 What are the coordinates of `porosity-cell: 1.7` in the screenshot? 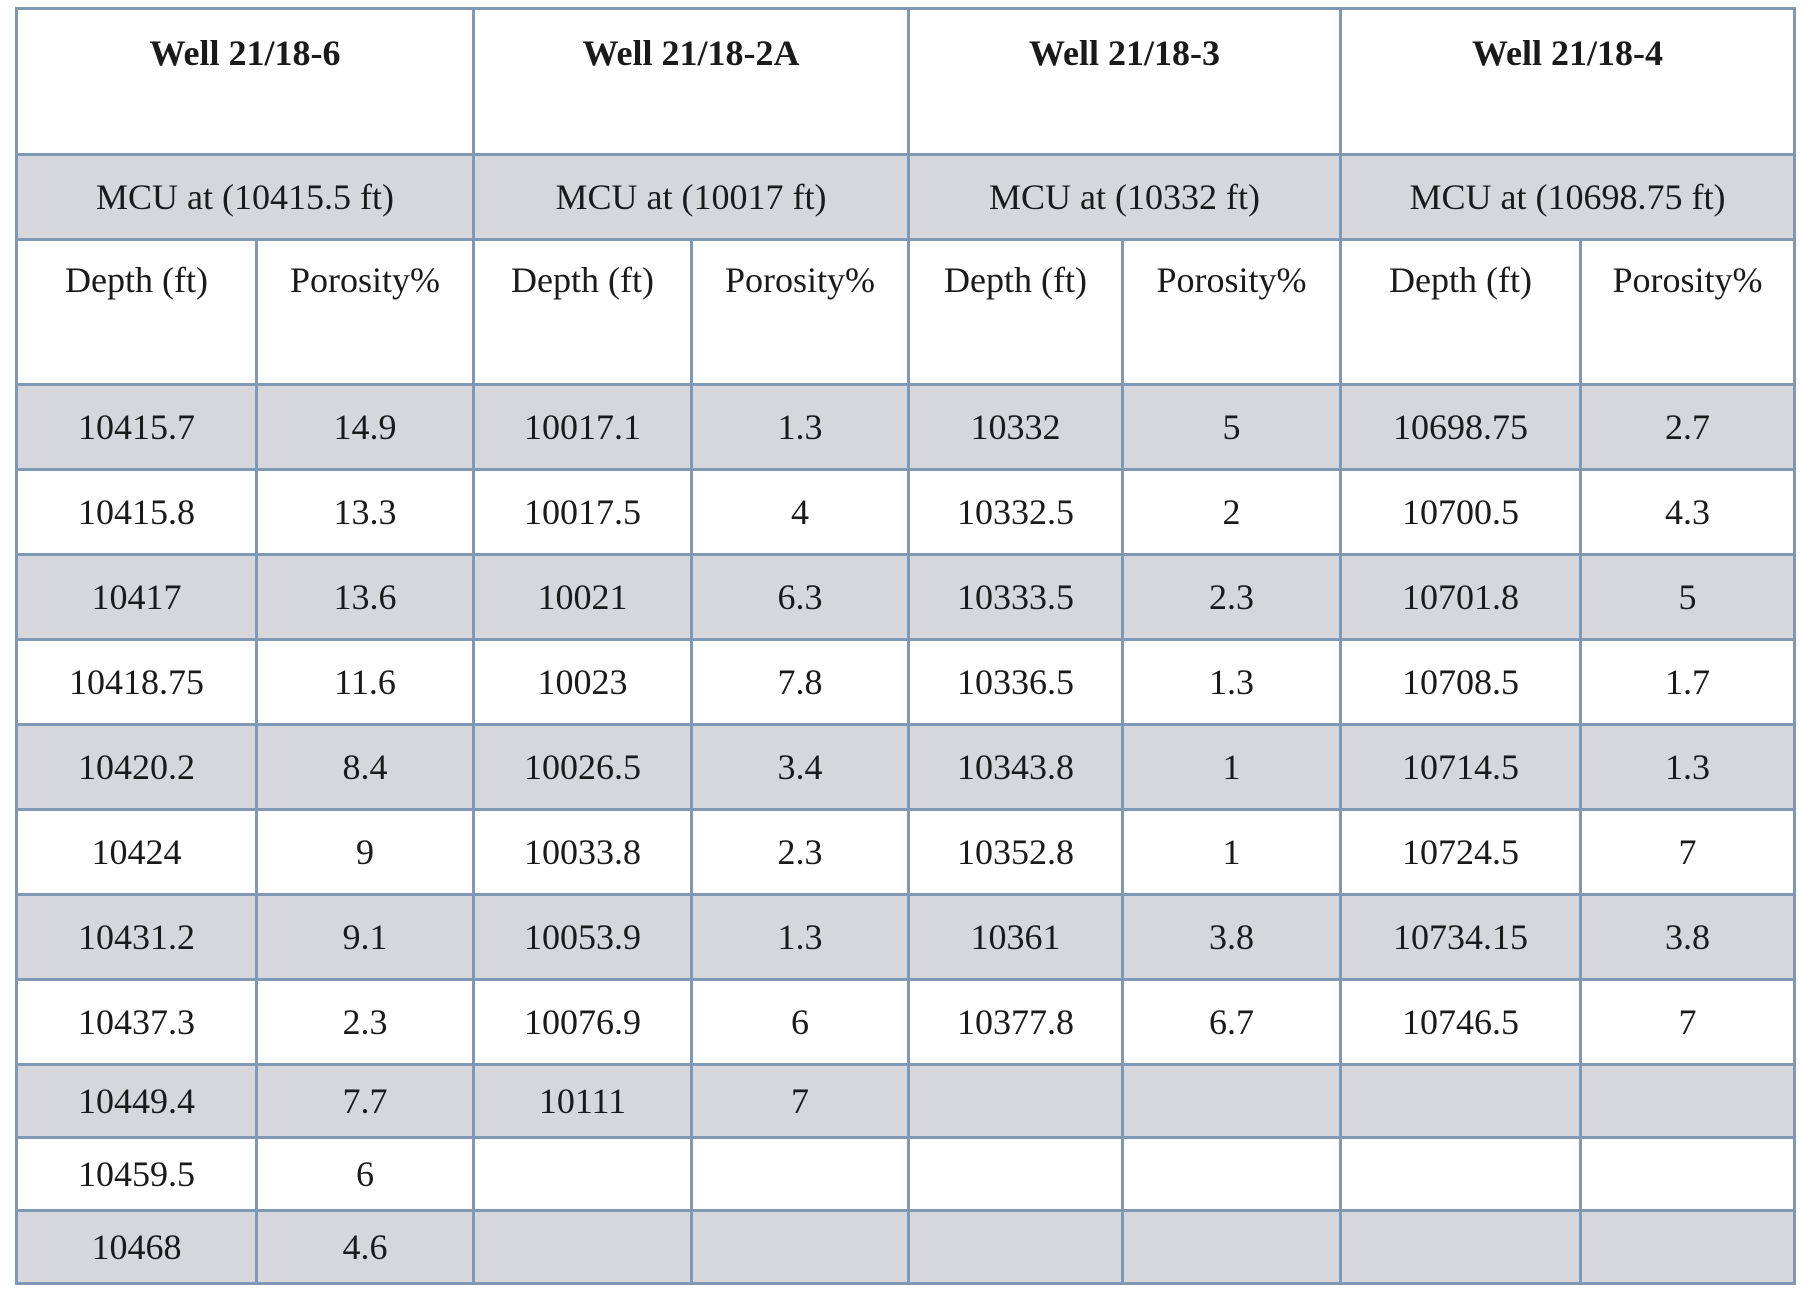 It's located at (1688, 682).